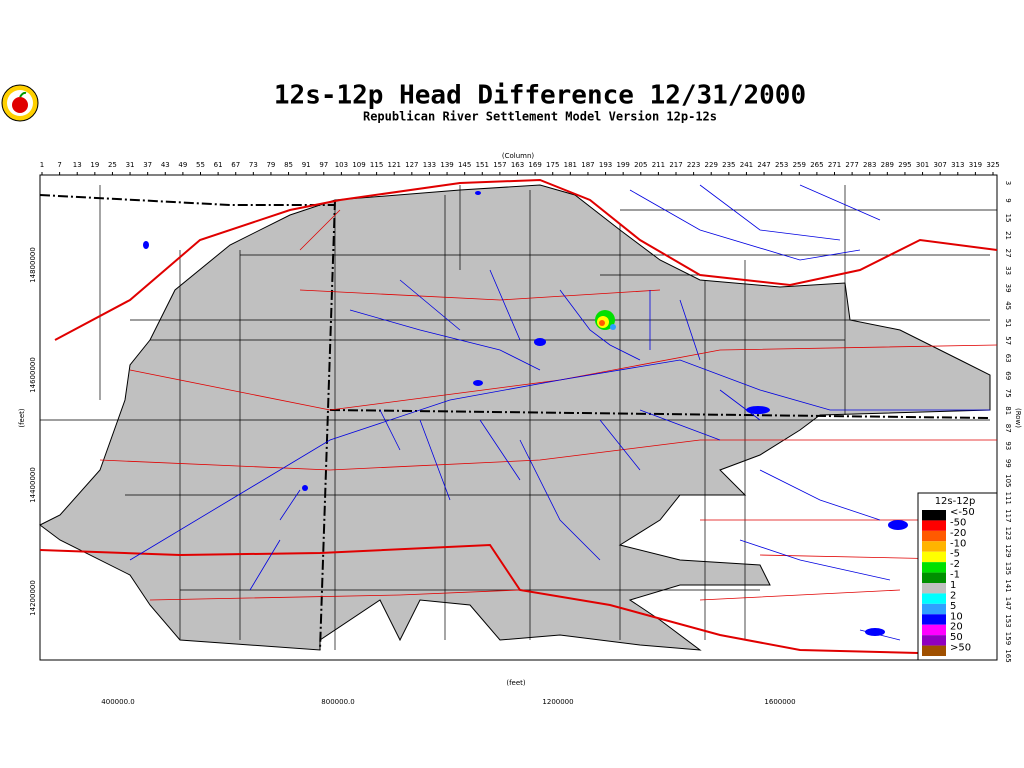  I want to click on row-tick-label: 63, so click(1008, 358).